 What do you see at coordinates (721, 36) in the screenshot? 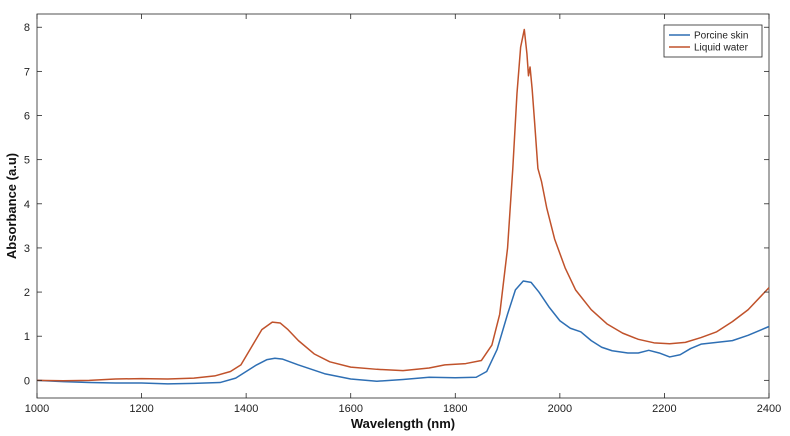
I see `legend-entry: Porcine skin` at bounding box center [721, 36].